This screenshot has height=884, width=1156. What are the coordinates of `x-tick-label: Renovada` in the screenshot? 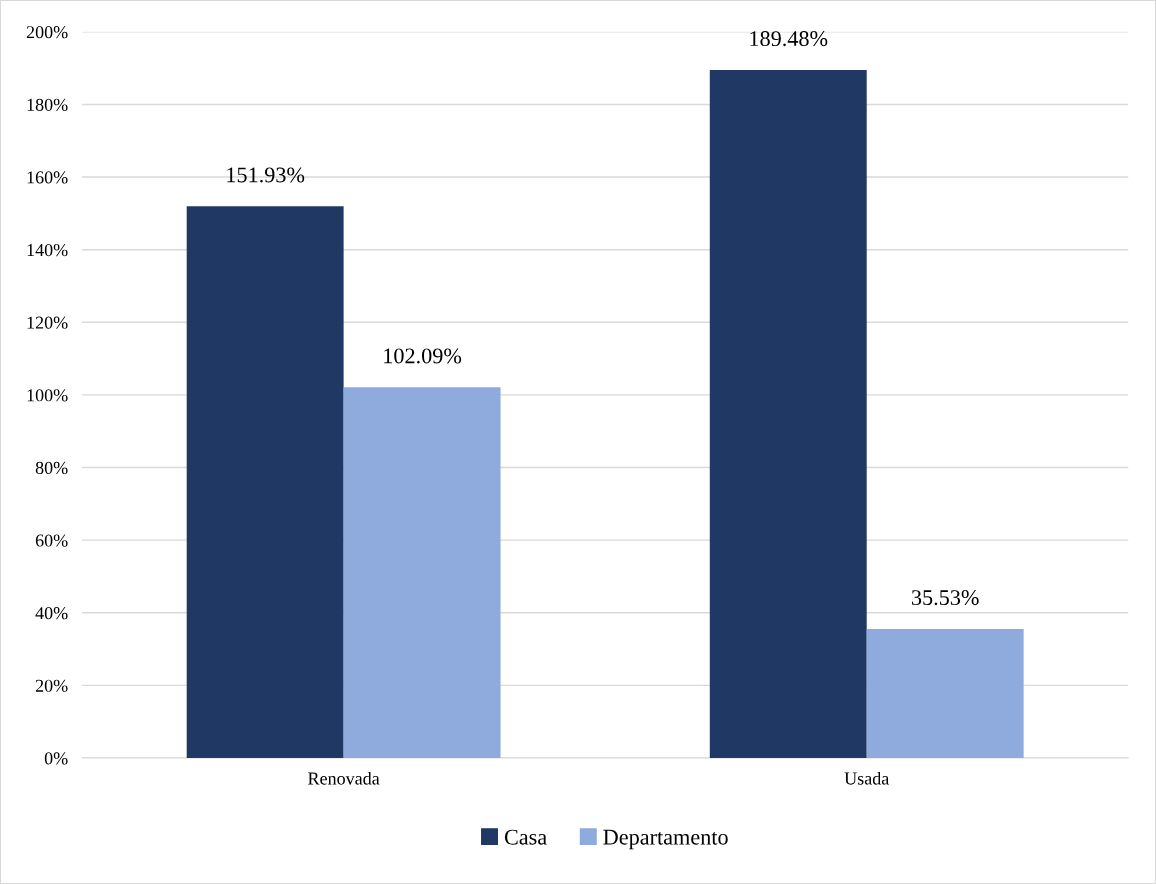 It's located at (344, 778).